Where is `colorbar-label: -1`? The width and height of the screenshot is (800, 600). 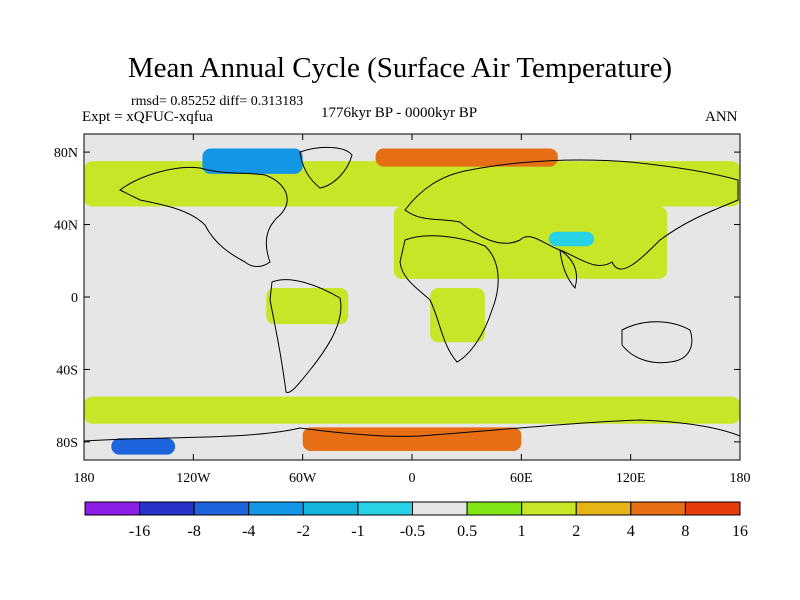 colorbar-label: -1 is located at coordinates (357, 531).